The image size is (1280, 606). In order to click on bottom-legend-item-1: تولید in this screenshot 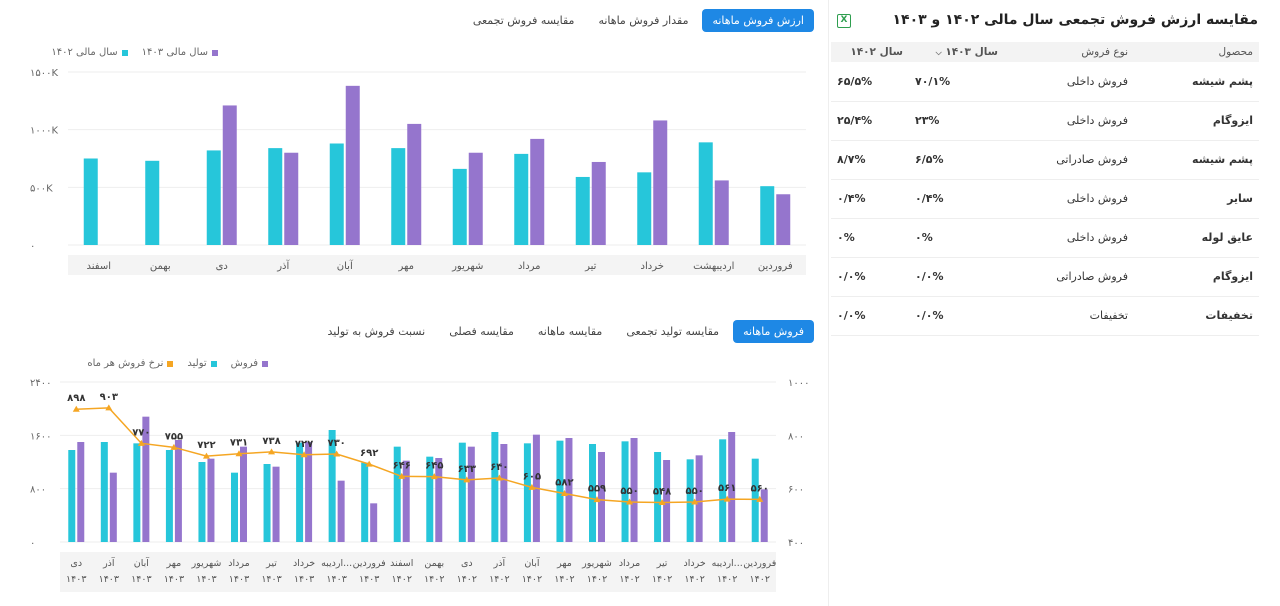, I will do `click(202, 363)`.